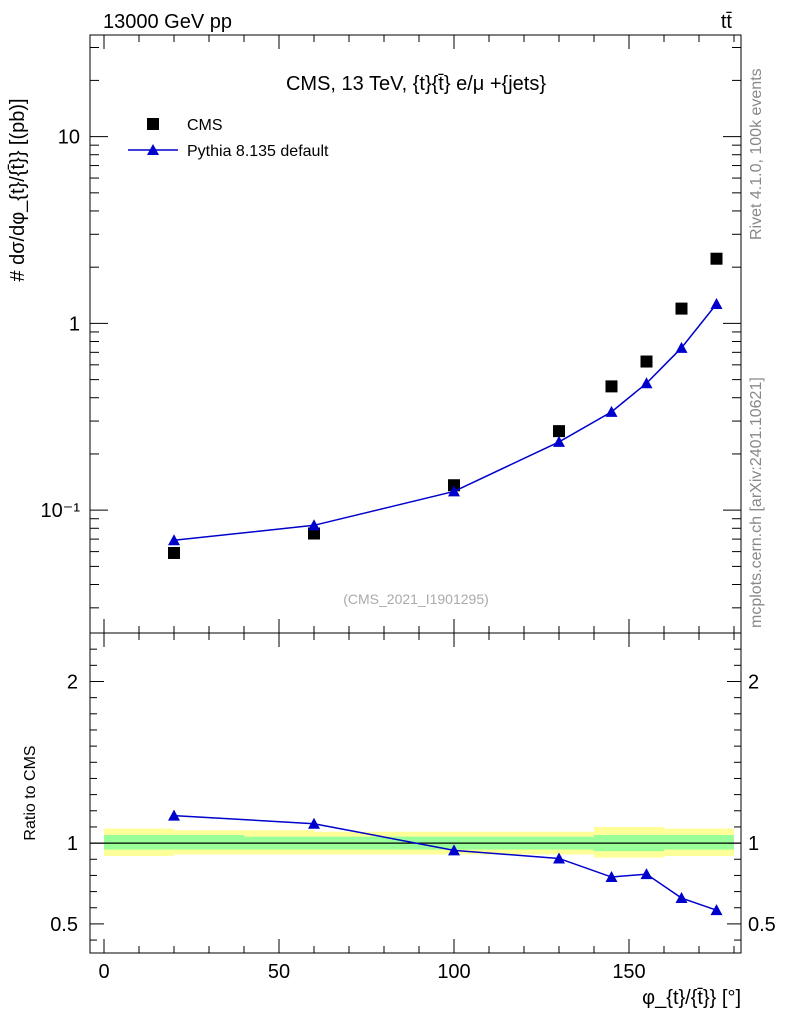  Describe the element at coordinates (756, 154) in the screenshot. I see `rivet-version-label: Rivet 4.1.0, 100k events` at that location.